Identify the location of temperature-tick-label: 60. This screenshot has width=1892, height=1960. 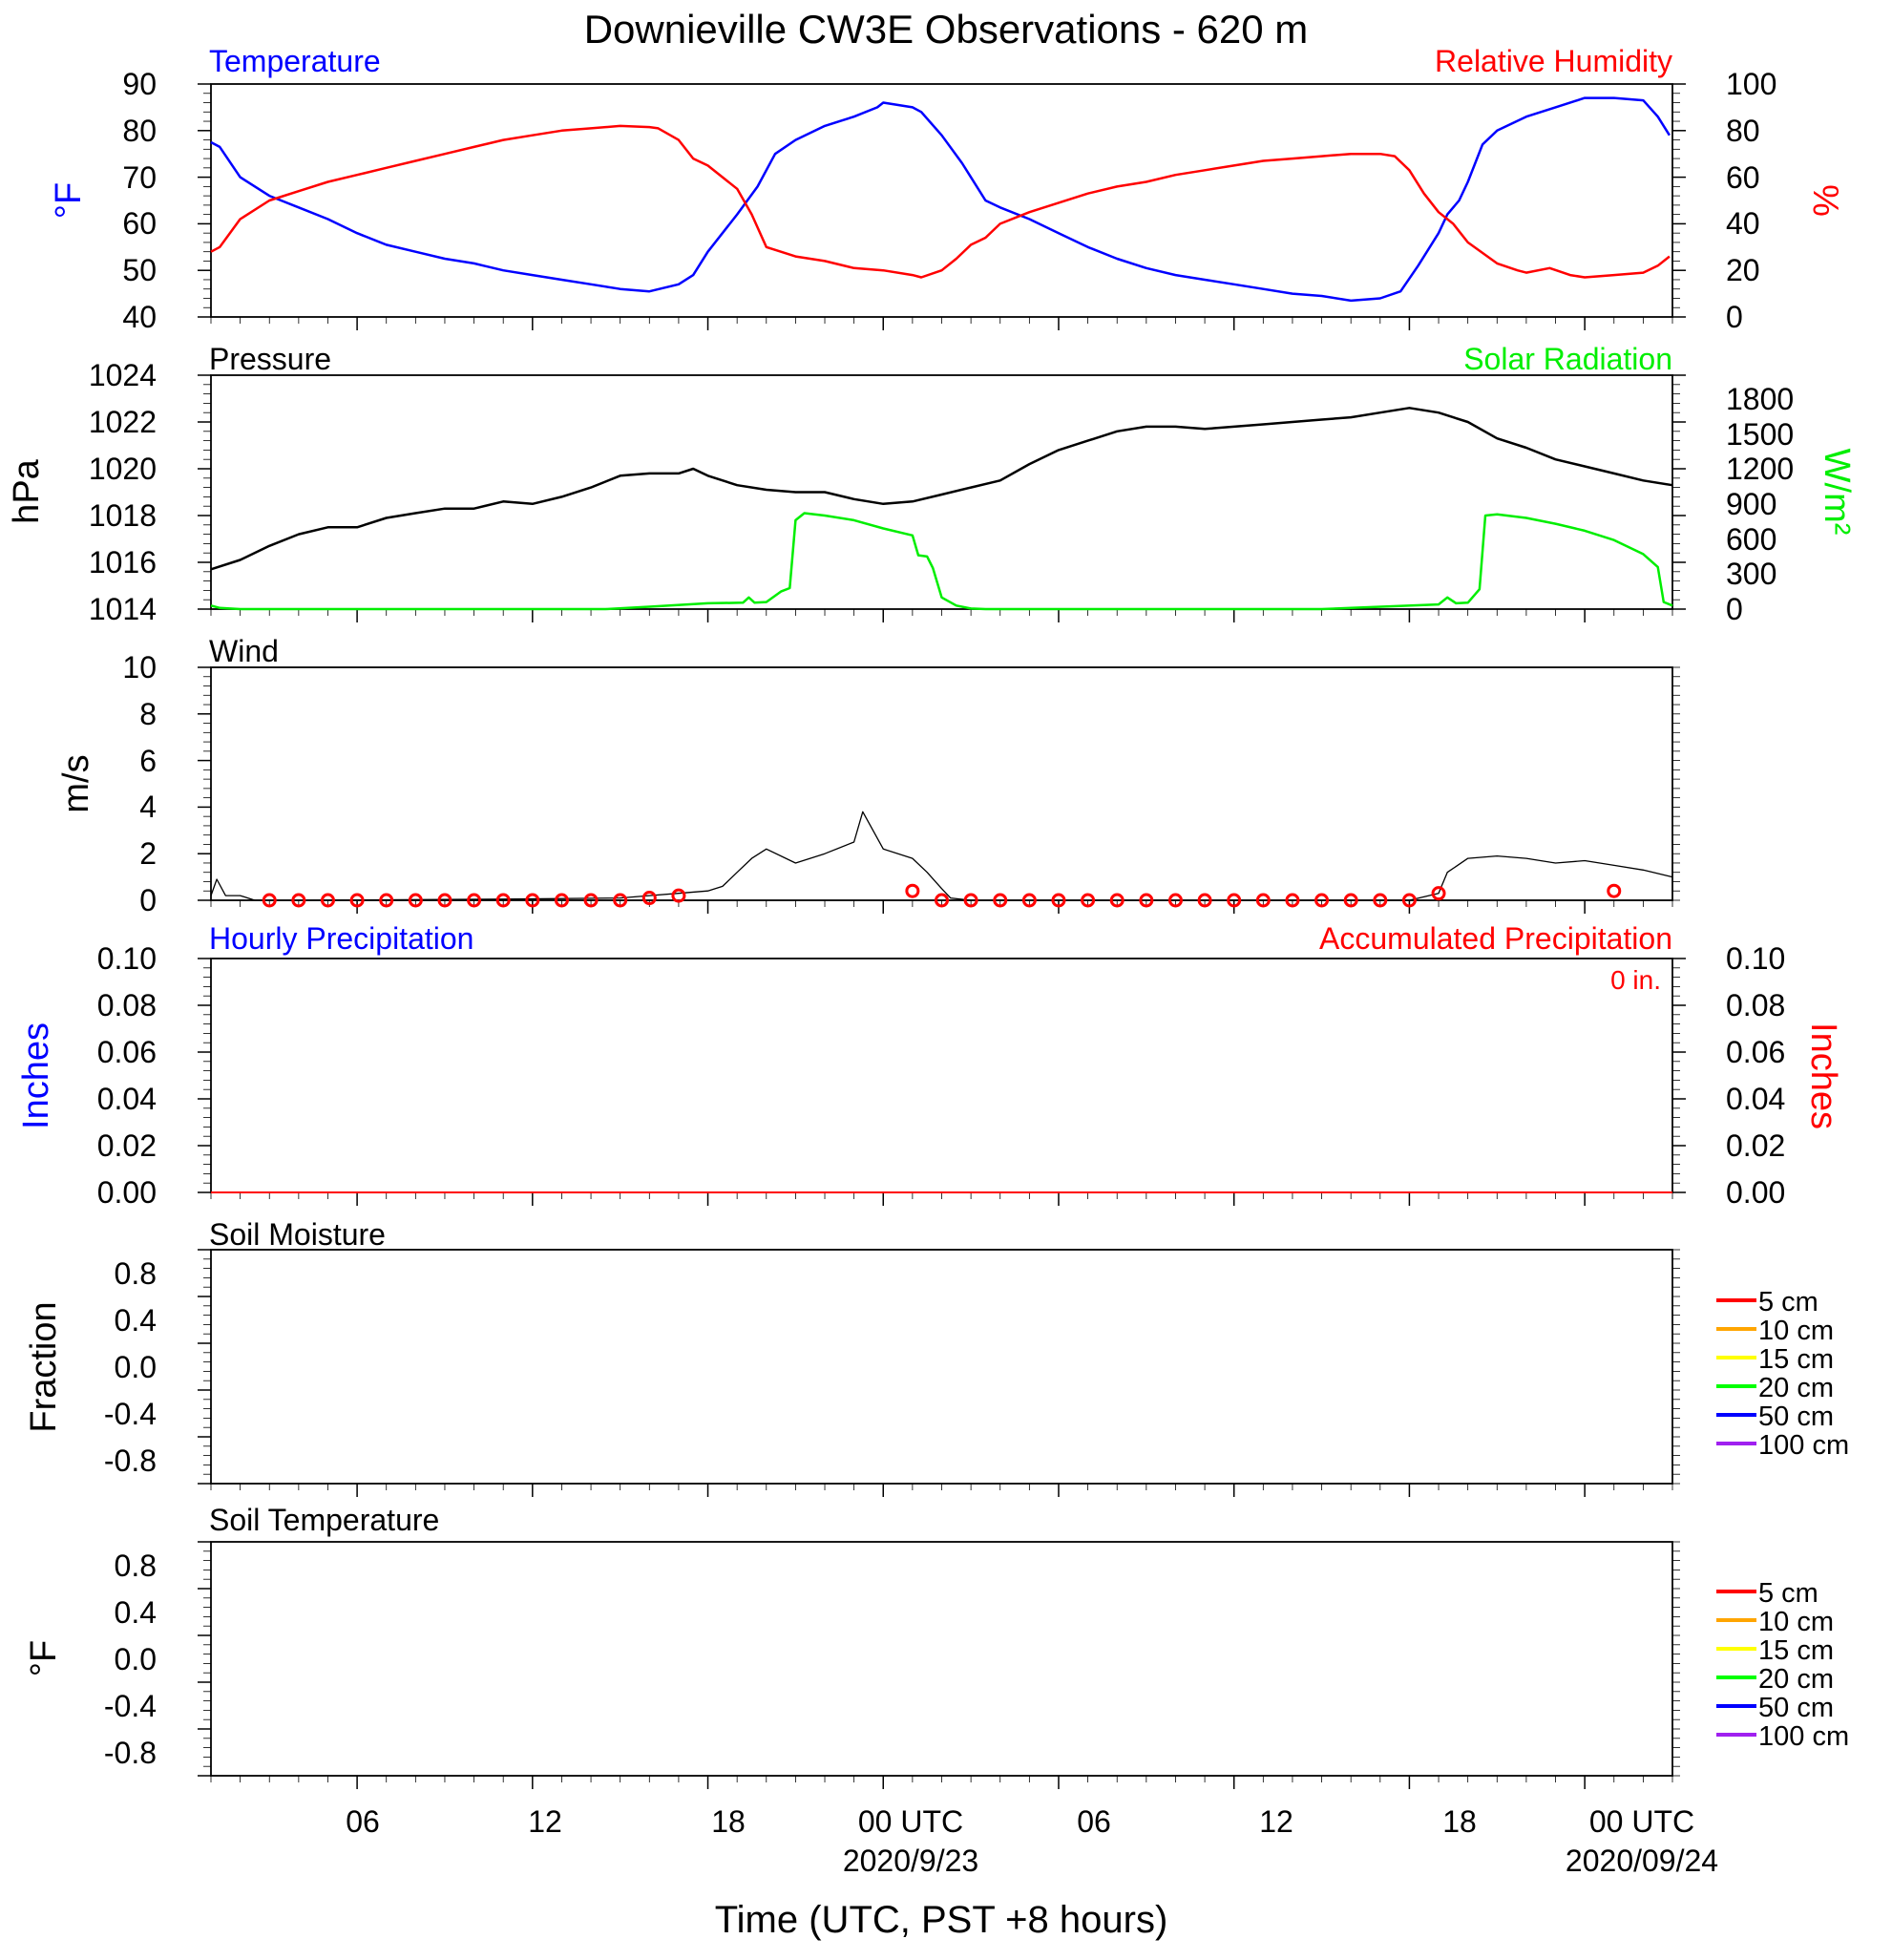
(139, 223).